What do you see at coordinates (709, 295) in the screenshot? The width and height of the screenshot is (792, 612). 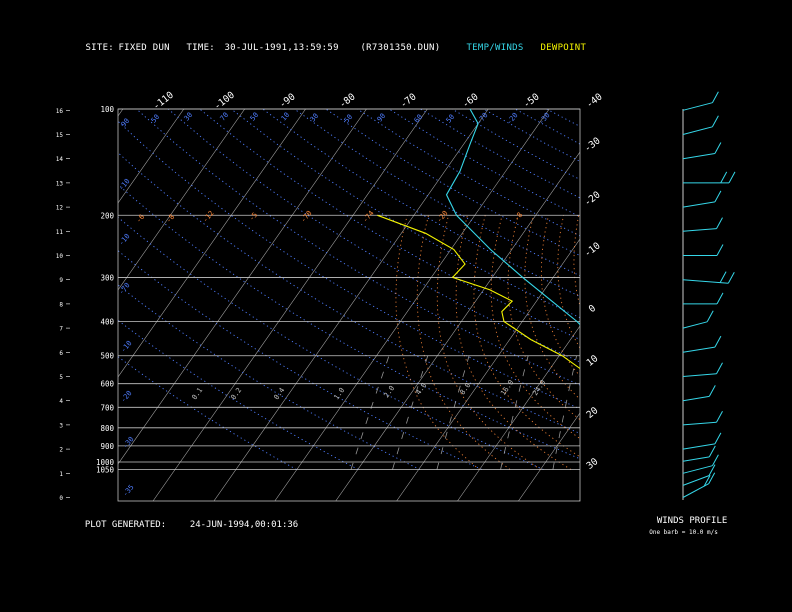 I see `winds-profile` at bounding box center [709, 295].